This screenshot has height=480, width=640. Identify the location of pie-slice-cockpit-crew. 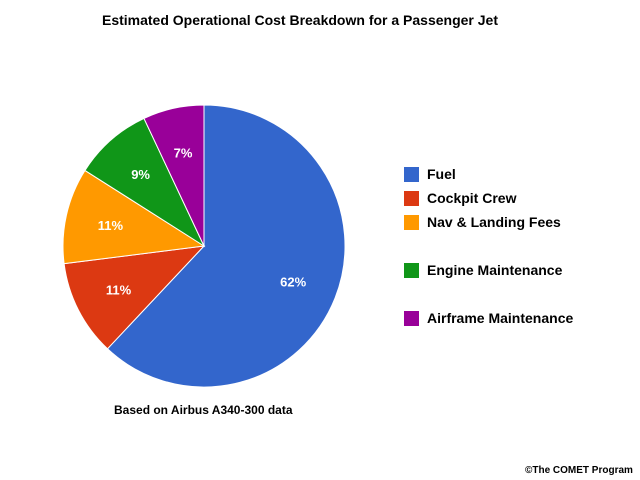
(134, 297).